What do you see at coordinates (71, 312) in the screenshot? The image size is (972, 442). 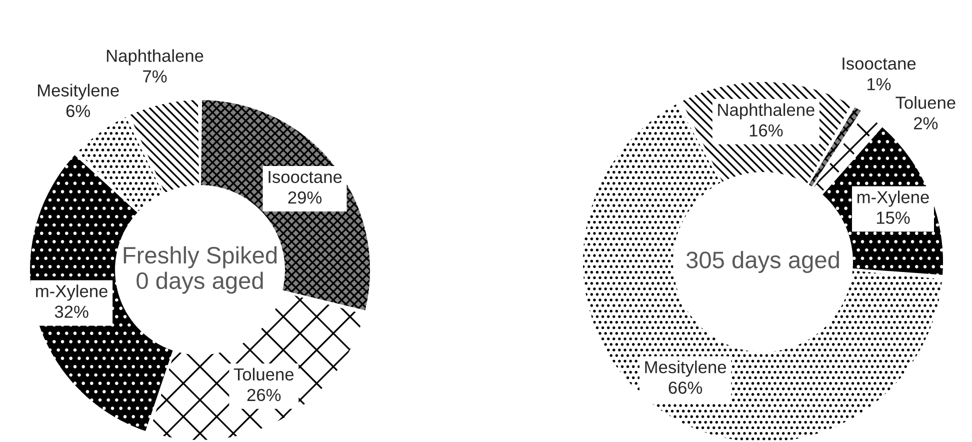 I see `data-label: 32%` at bounding box center [71, 312].